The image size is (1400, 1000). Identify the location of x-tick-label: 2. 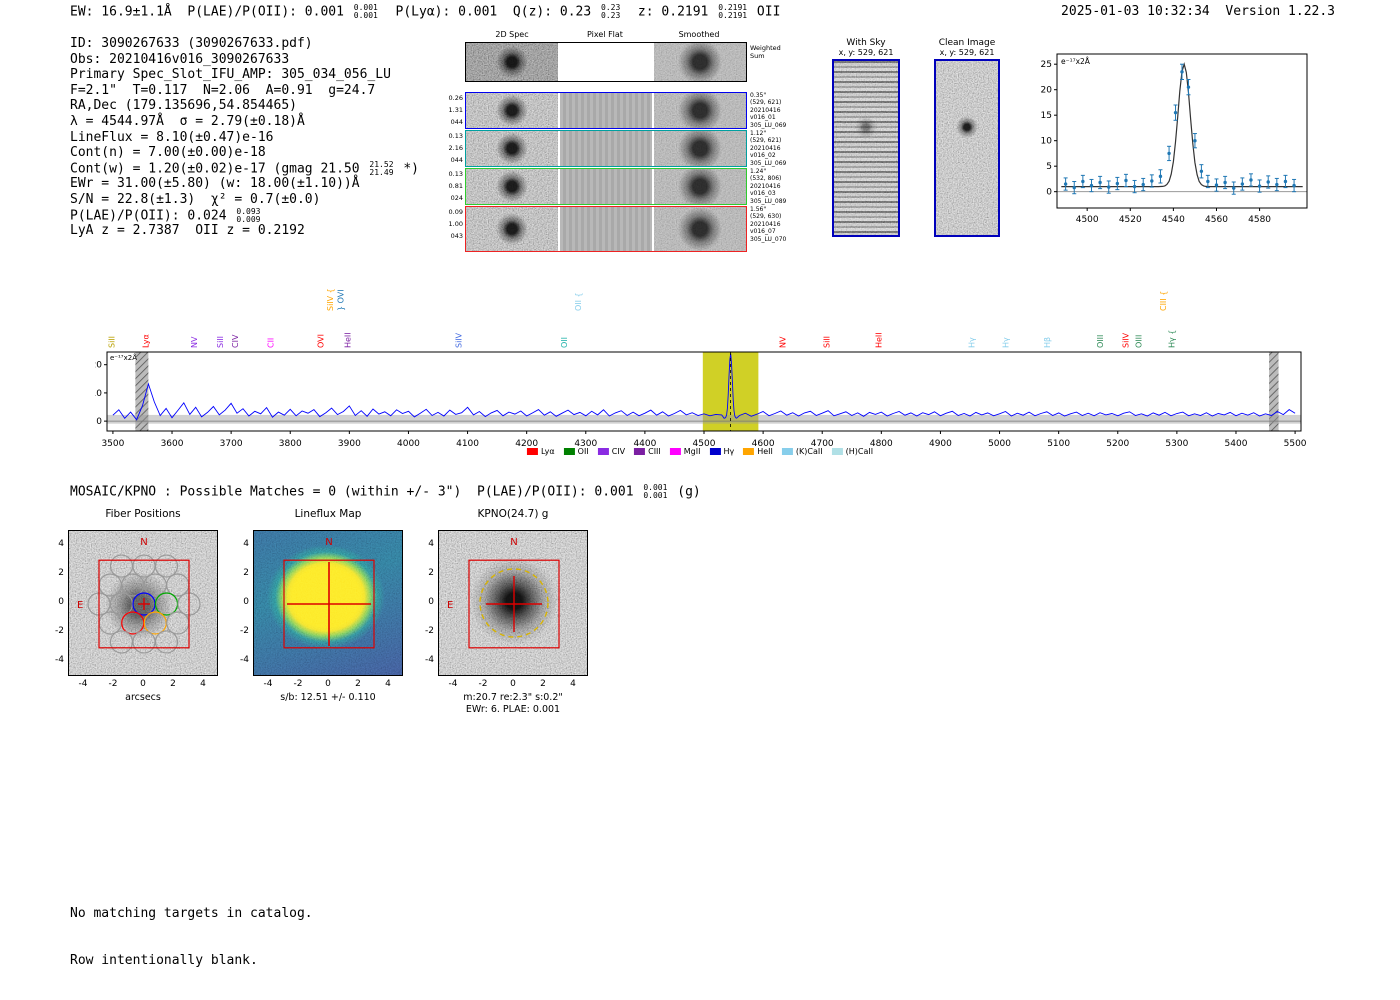
(543, 684).